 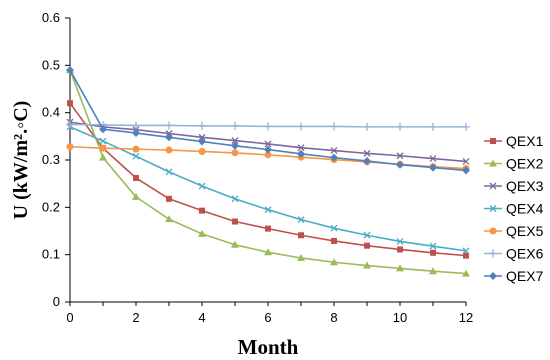 What do you see at coordinates (525, 231) in the screenshot?
I see `legend-label: QEX5` at bounding box center [525, 231].